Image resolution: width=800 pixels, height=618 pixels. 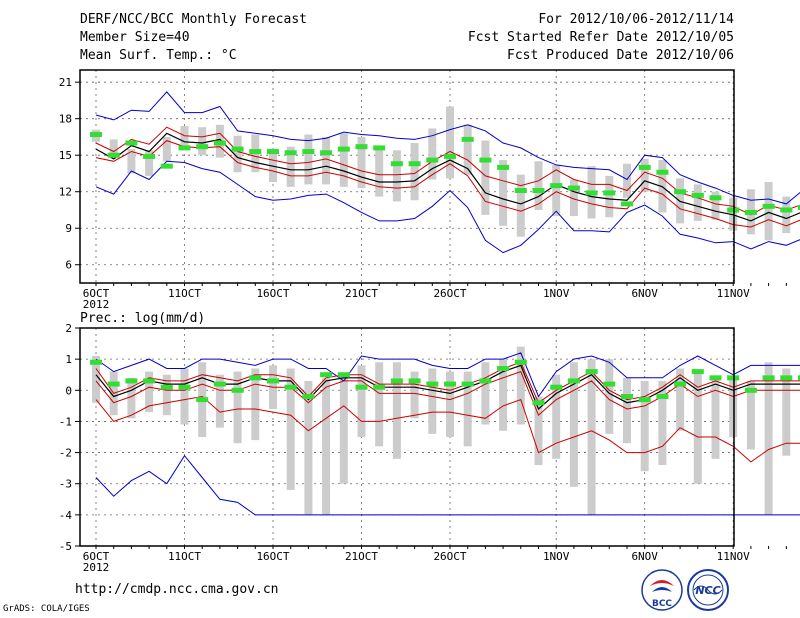 I want to click on prec-x-tick-label: 21OCT, so click(x=361, y=556).